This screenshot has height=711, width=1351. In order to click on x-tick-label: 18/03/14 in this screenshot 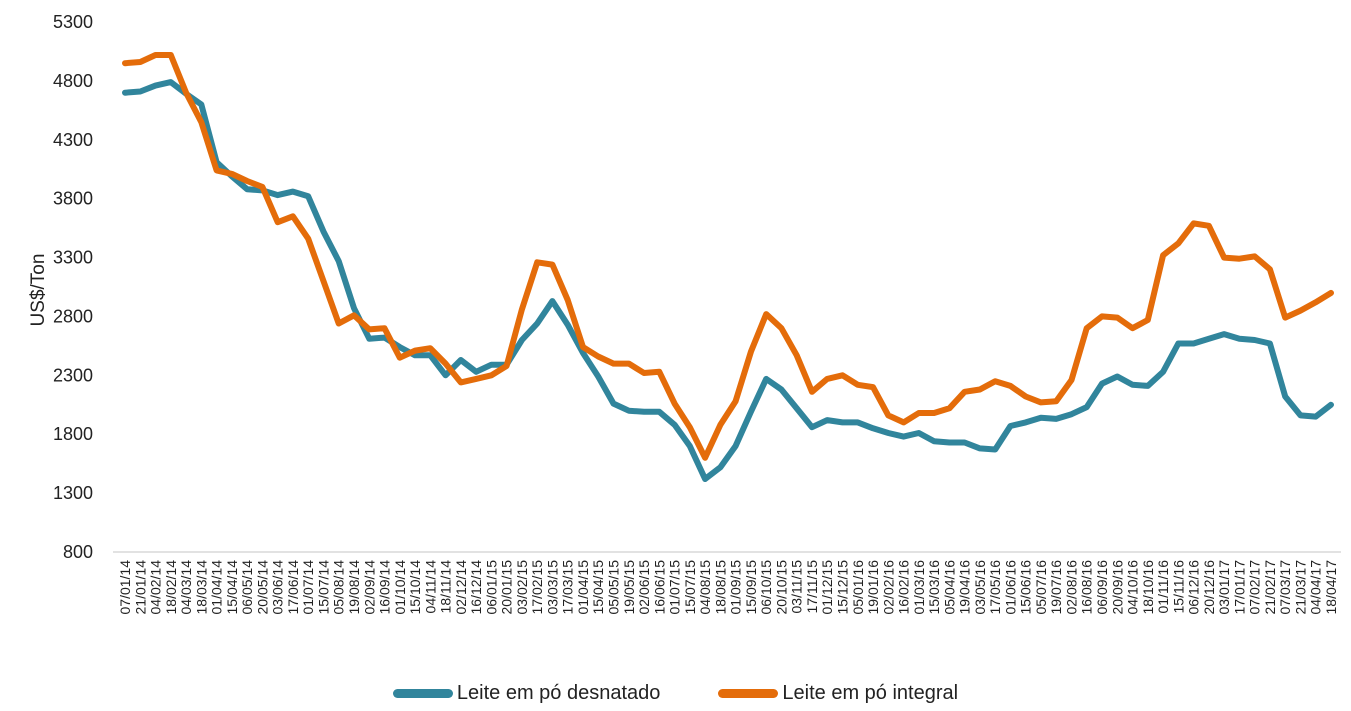, I will do `click(201, 587)`.